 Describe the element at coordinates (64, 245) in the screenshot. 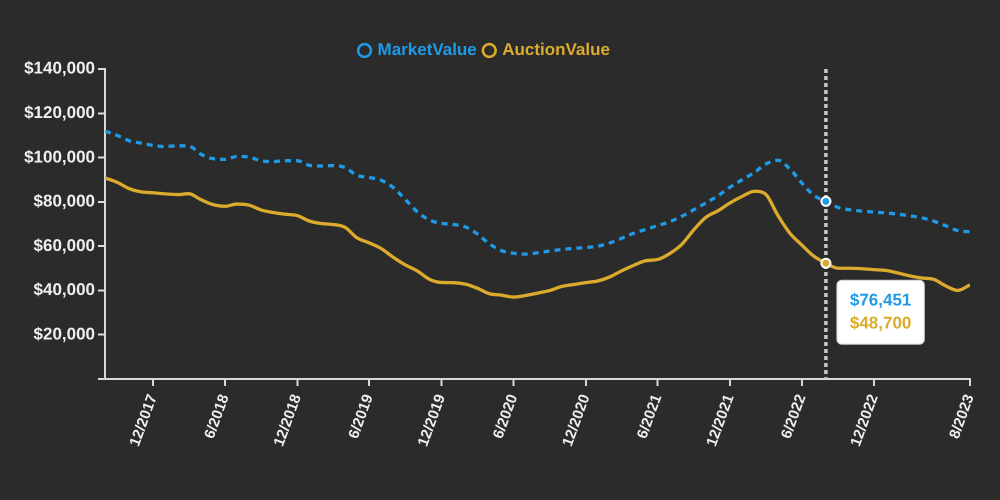

I see `y-tick-label: $60,000` at that location.